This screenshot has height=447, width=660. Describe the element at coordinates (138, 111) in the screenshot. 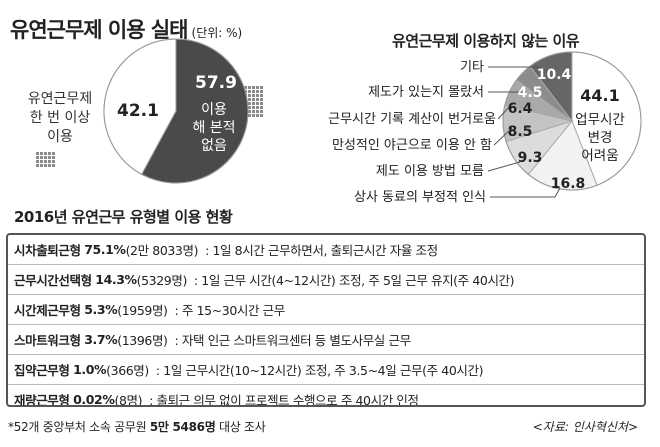

I see `value-used: 42.1` at that location.